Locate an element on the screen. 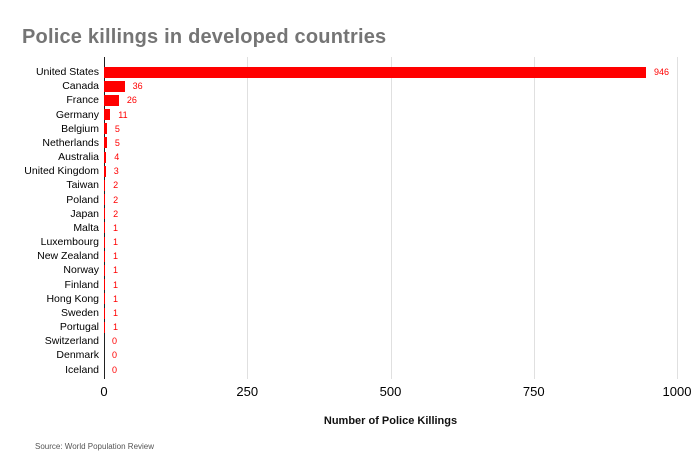  bar-row: Finland 1 is located at coordinates (350, 285).